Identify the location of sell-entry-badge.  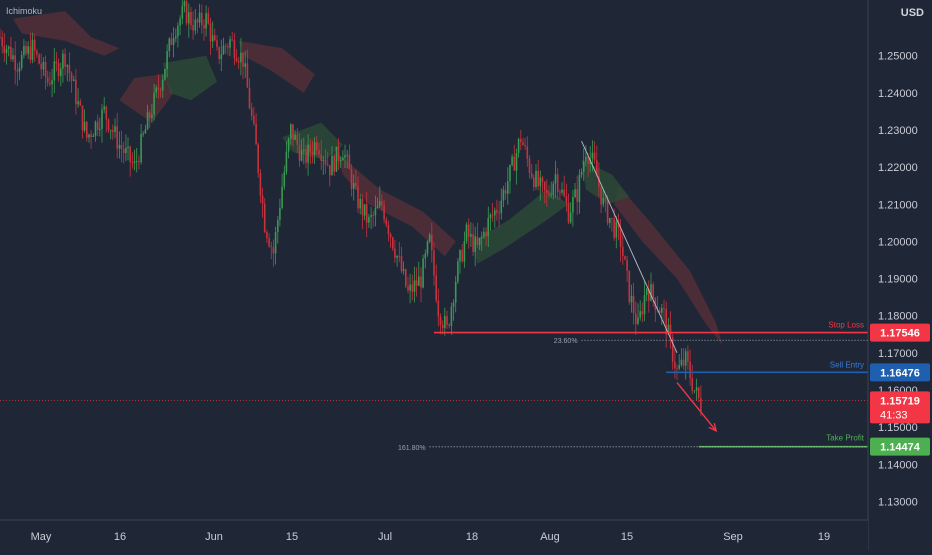
(900, 372).